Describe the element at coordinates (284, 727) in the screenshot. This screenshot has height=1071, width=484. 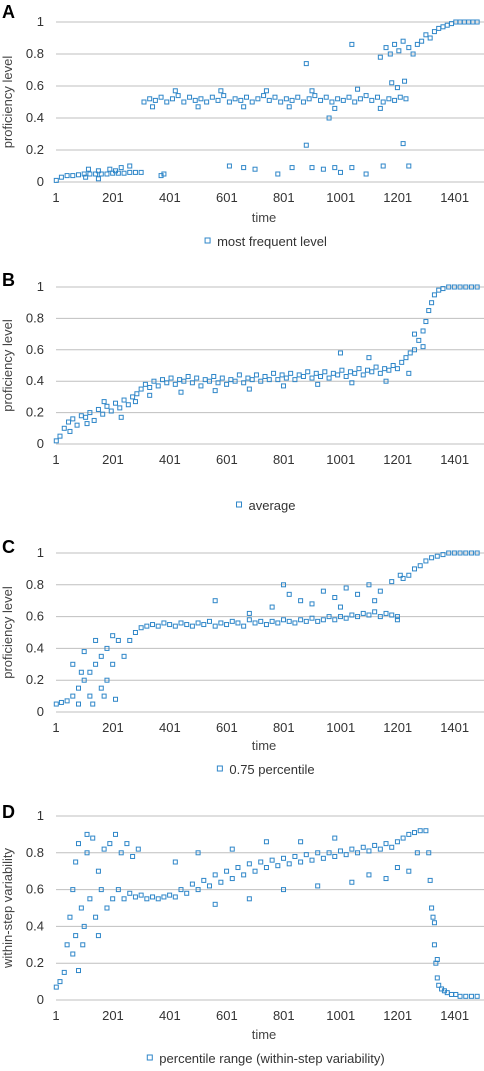
I see `x-tick-label: 801` at that location.